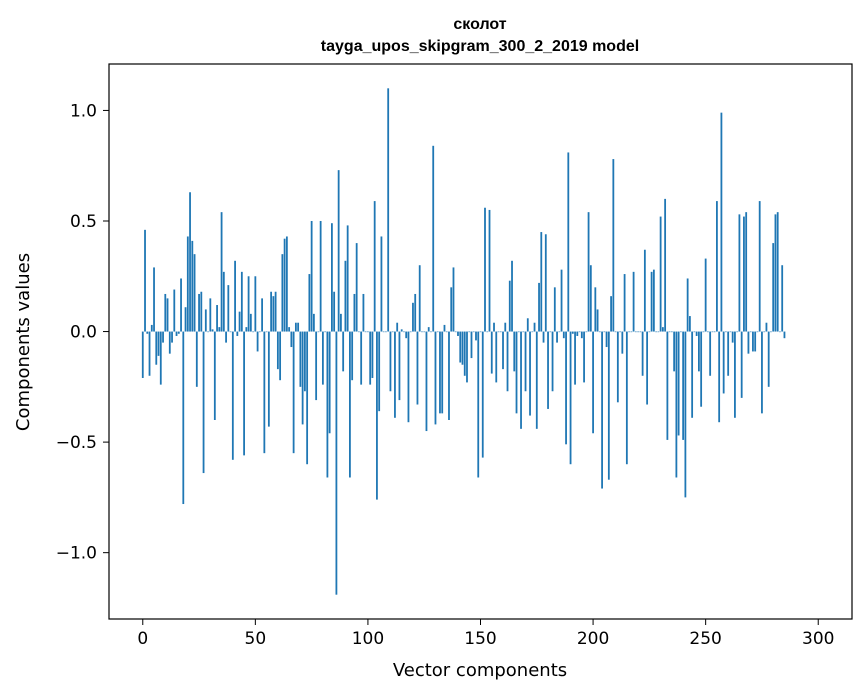 The height and width of the screenshot is (696, 867). Describe the element at coordinates (480, 46) in the screenshot. I see `chart-subtitle: tayga_upos_skipgram_300_2_2019 model` at that location.